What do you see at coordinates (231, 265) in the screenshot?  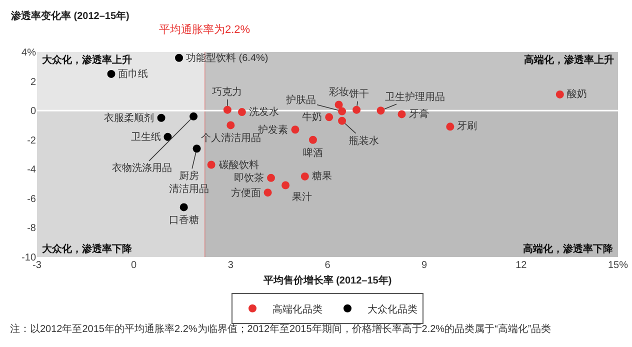 I see `x-tick-label: 3` at bounding box center [231, 265].